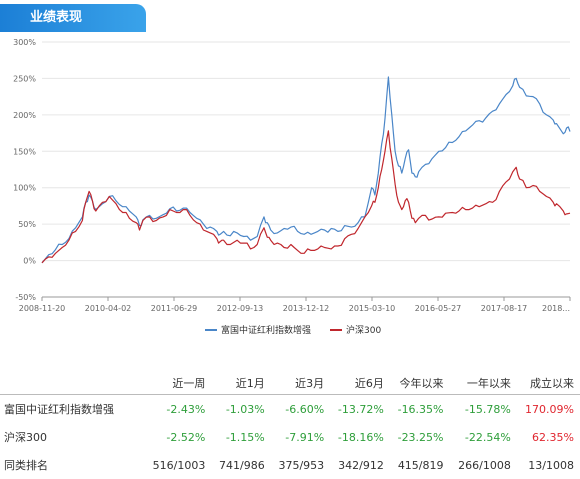  I want to click on y-tick-label: -50%, so click(25, 297).